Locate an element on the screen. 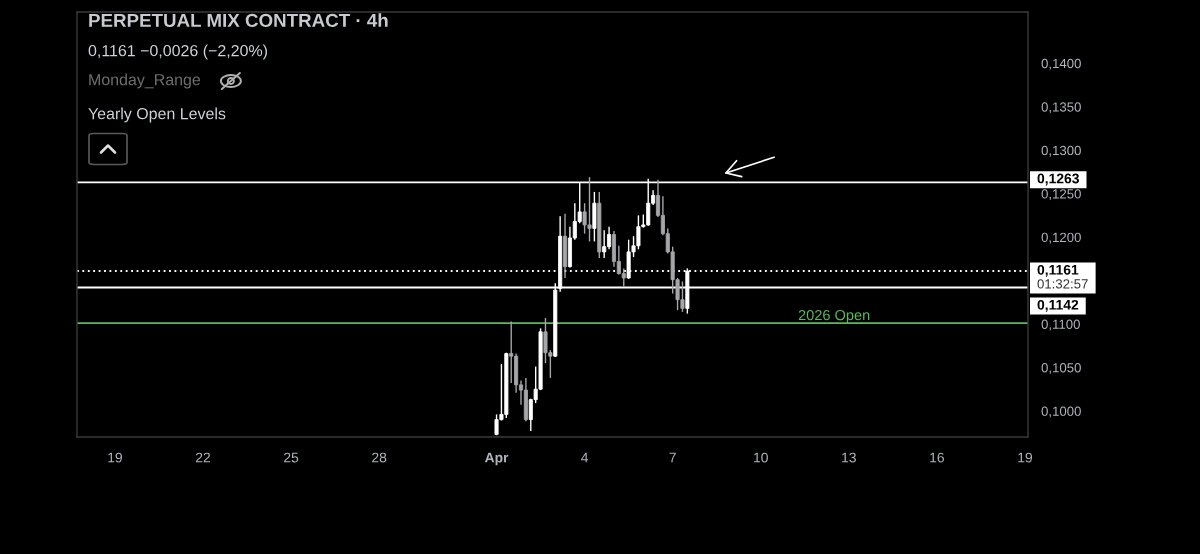 This screenshot has height=554, width=1200. x-tick-label: 10 is located at coordinates (761, 457).